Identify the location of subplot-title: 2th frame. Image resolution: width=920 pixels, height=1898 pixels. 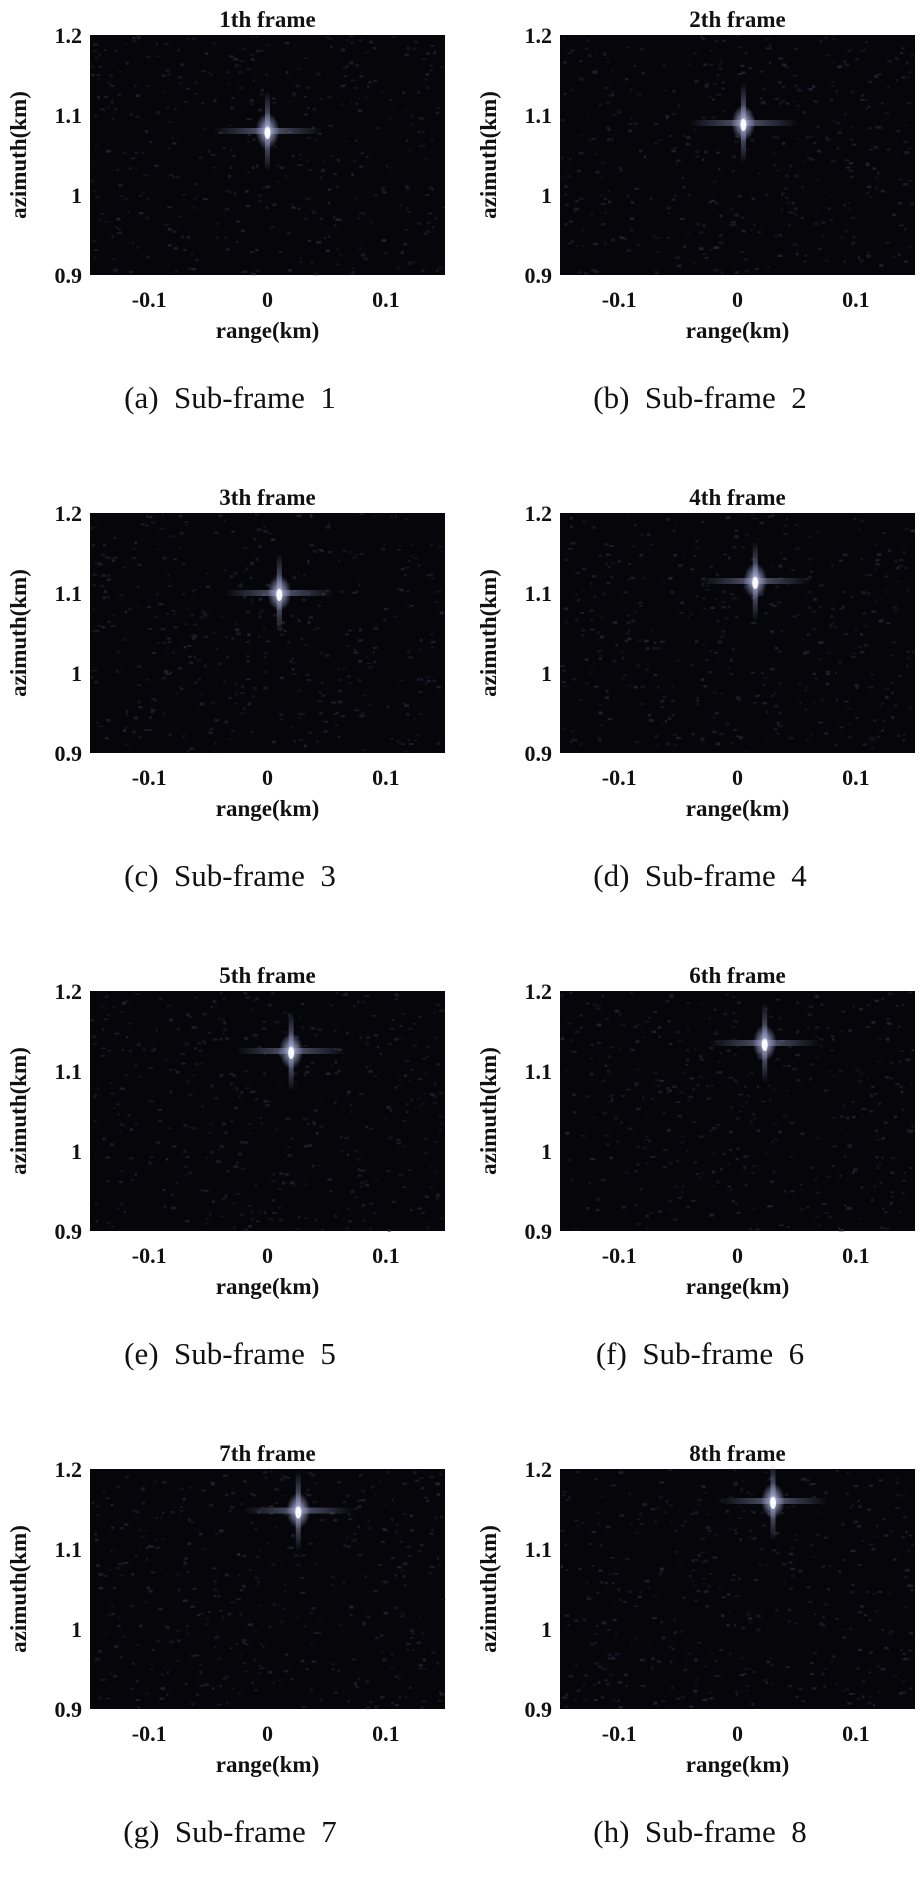
(737, 19).